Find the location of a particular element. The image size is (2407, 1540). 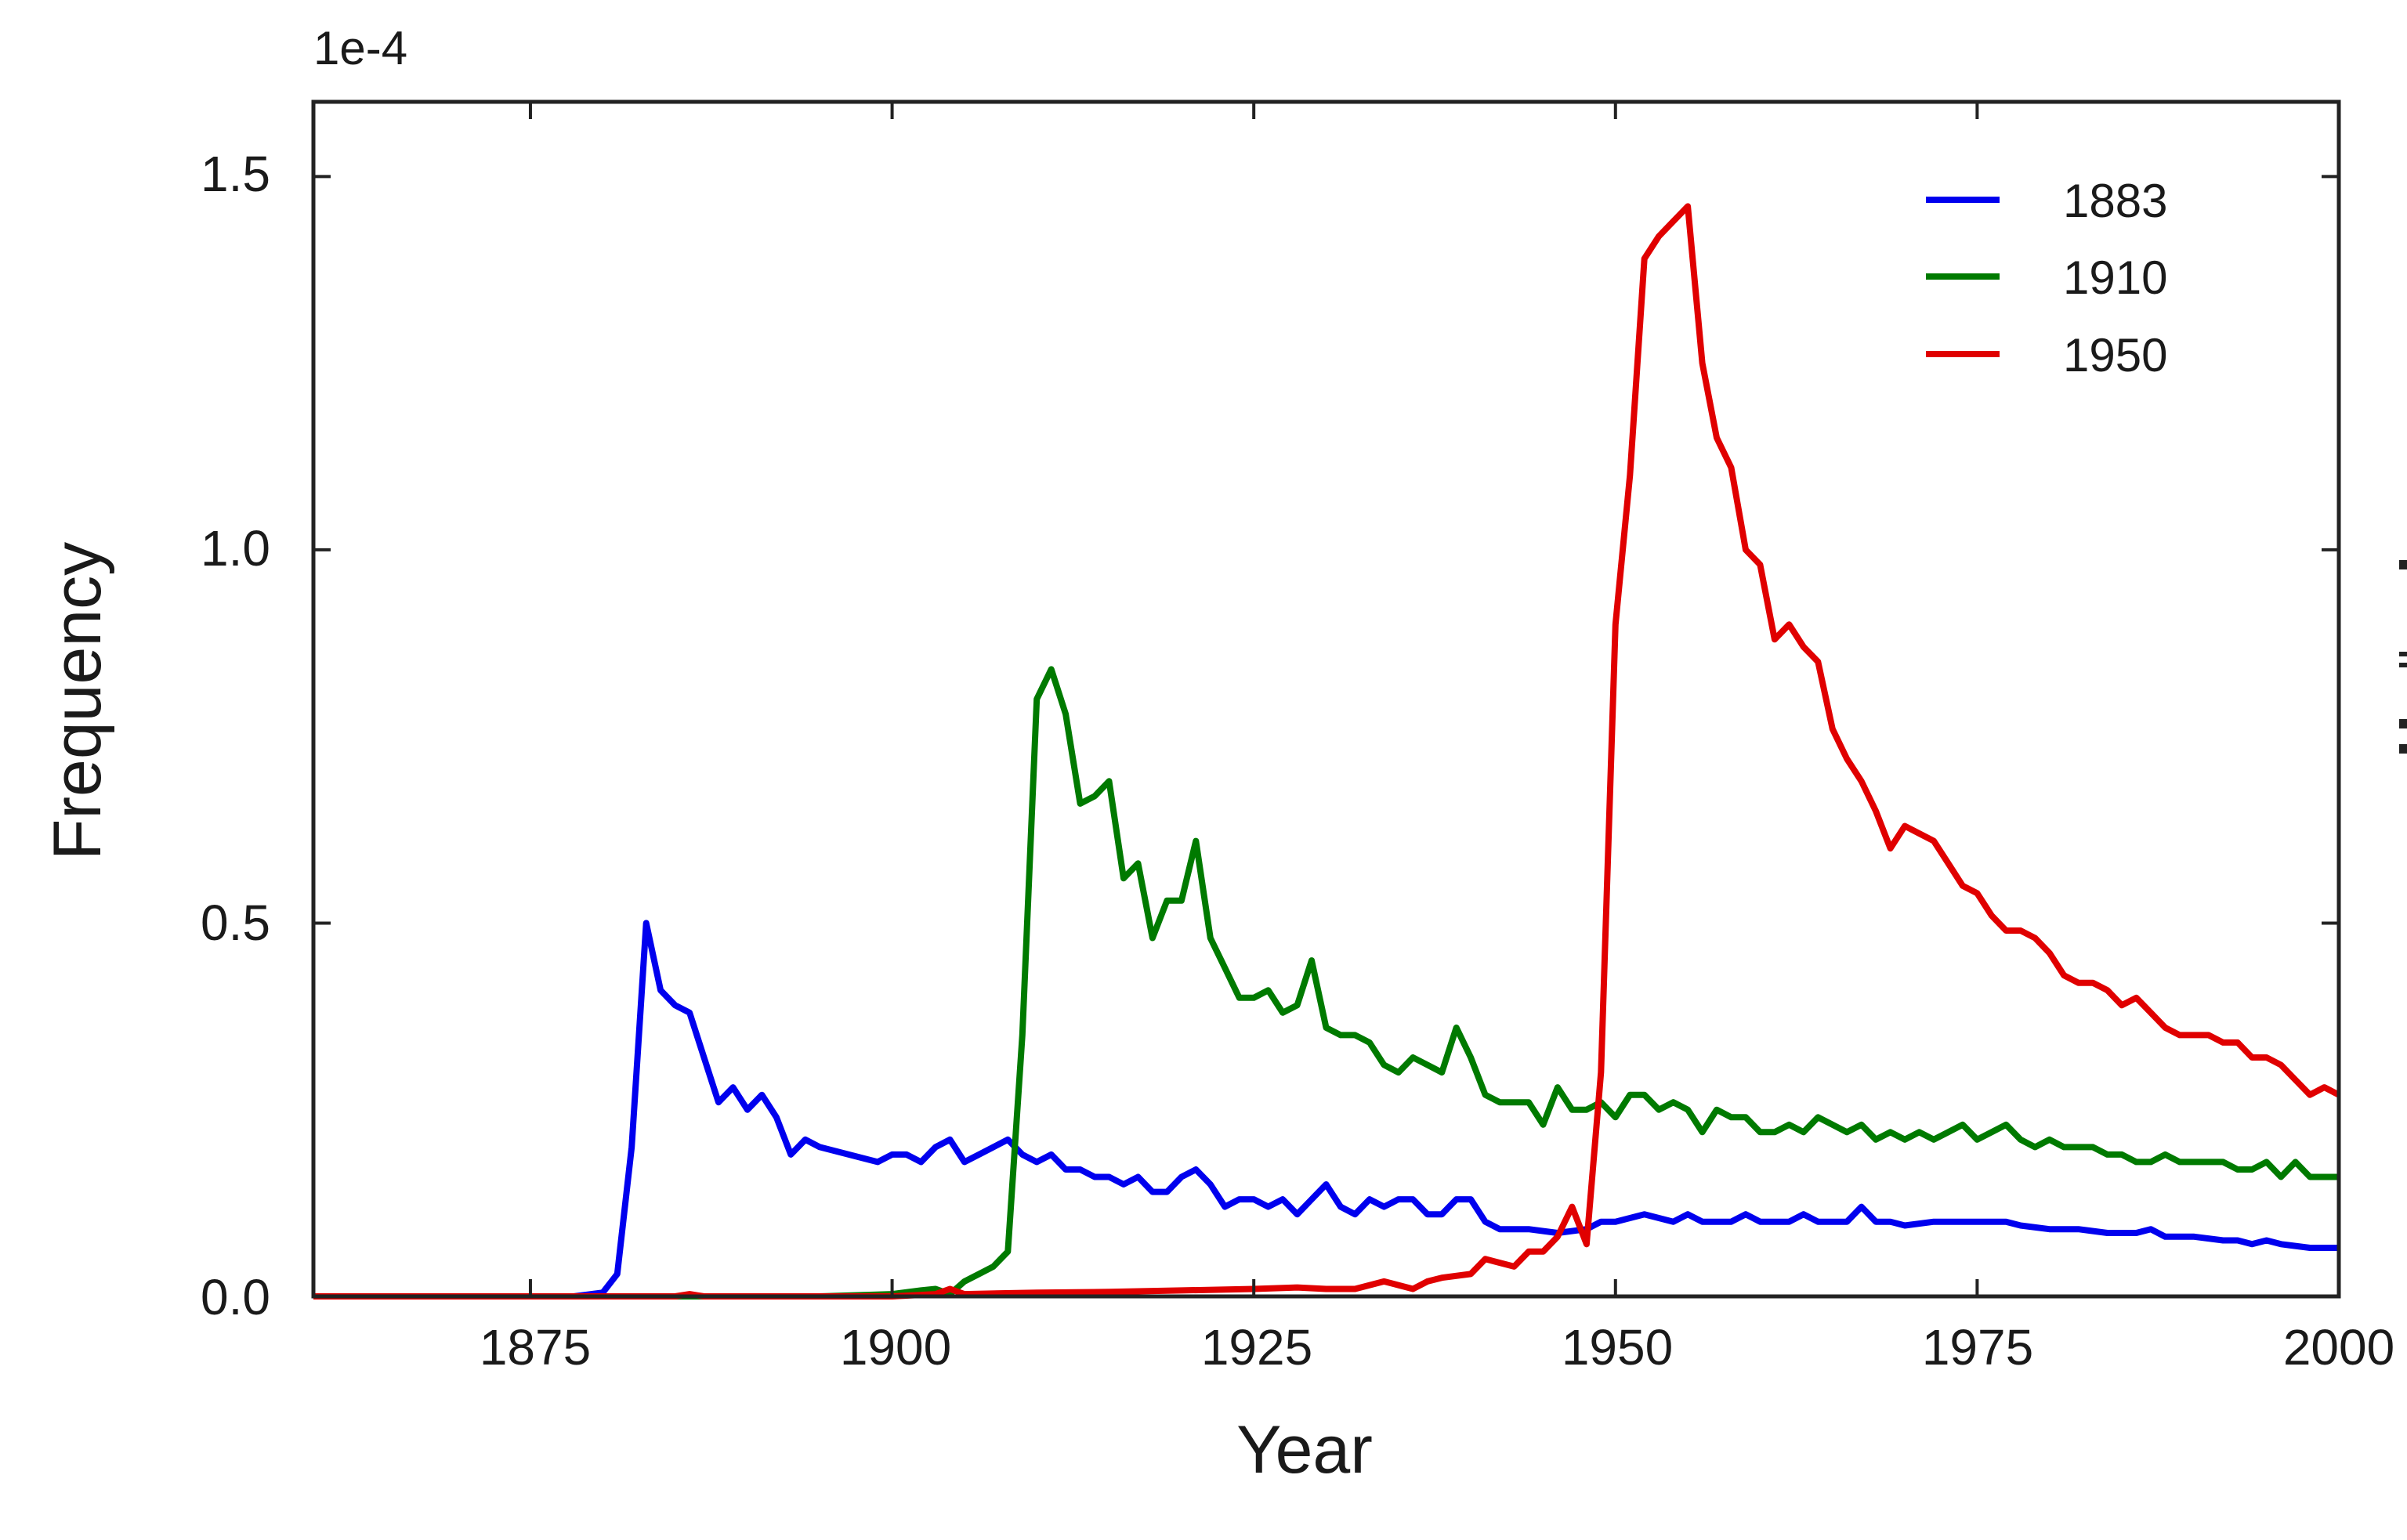

x-tick-label: 1900 is located at coordinates (896, 1347).